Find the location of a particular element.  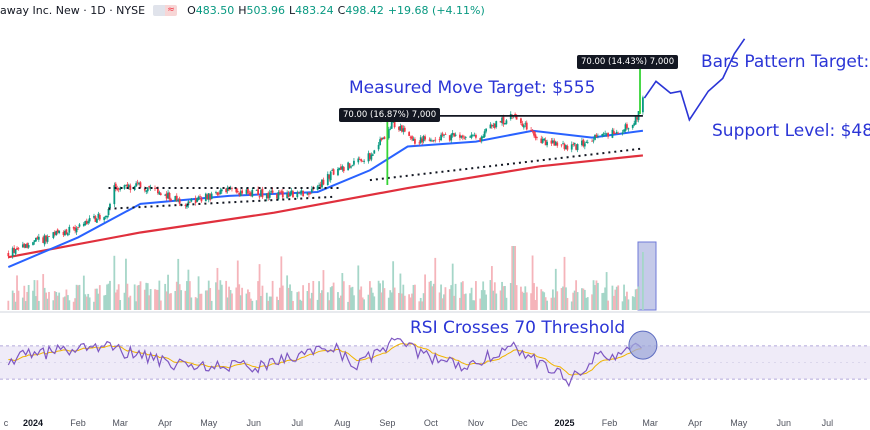

ohlc-value: 483.50 is located at coordinates (215, 10).